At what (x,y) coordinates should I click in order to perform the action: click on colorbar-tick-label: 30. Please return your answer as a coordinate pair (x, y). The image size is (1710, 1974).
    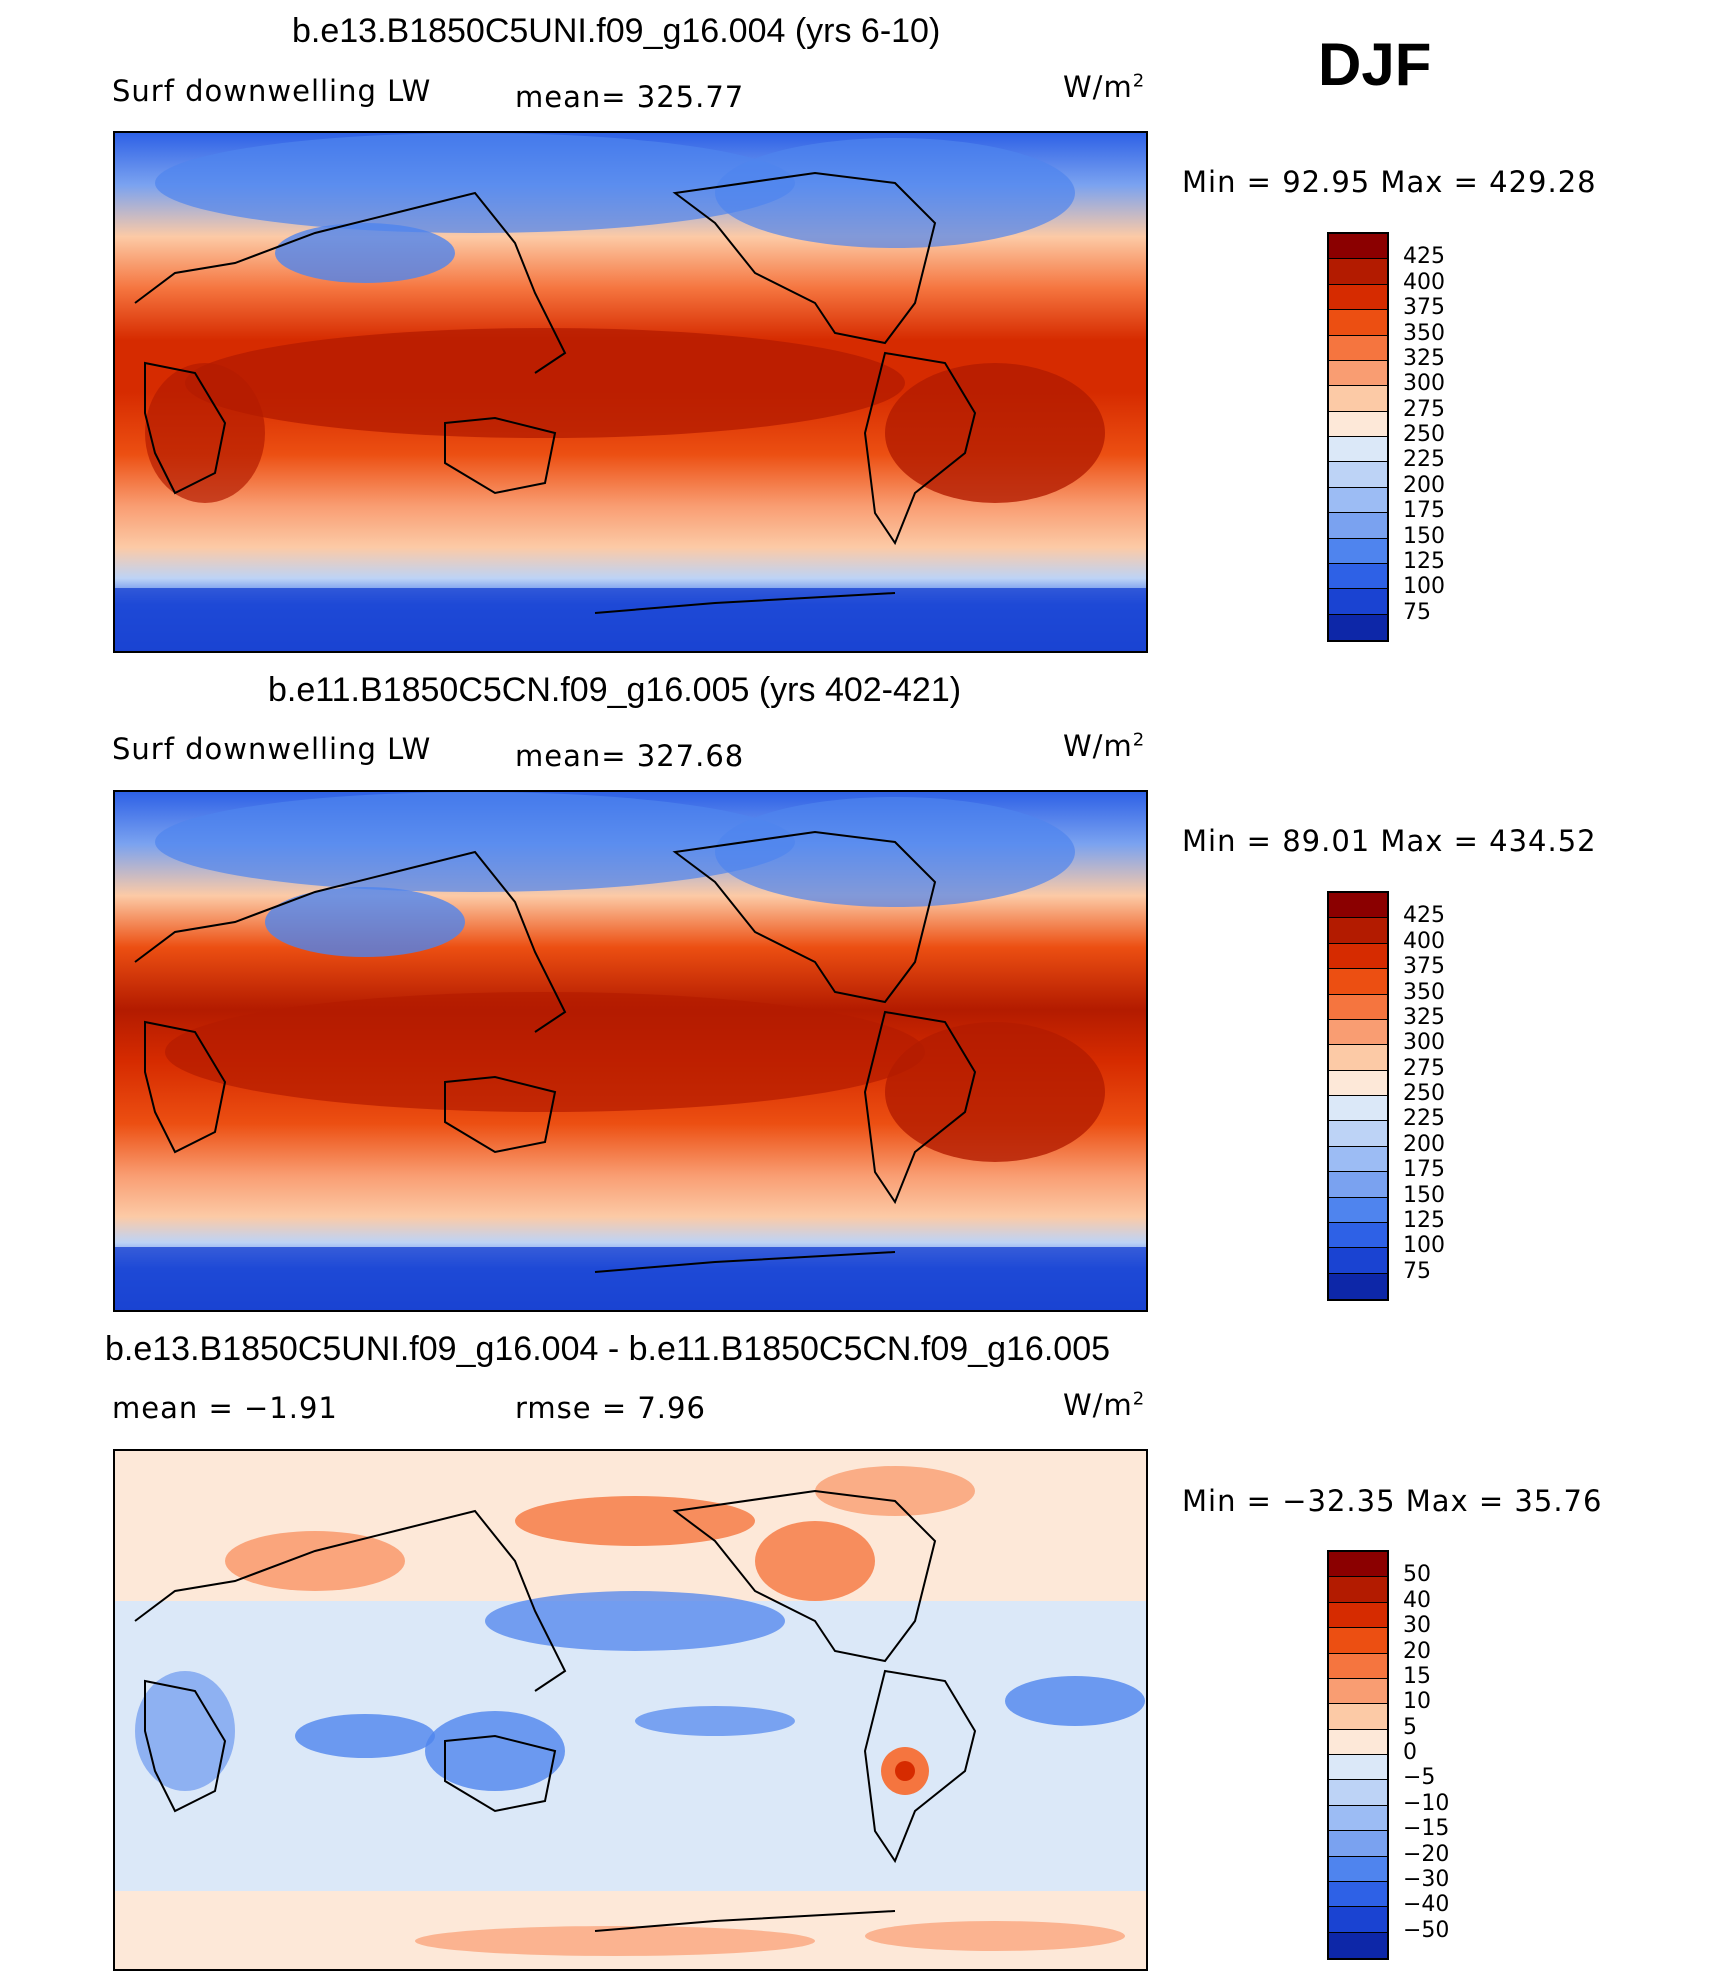
    Looking at the image, I should click on (1417, 1626).